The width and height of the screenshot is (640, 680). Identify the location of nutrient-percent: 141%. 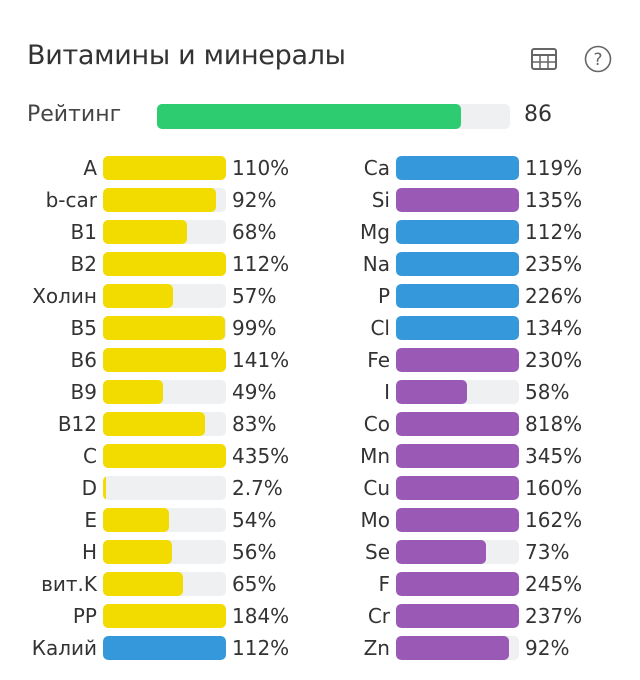
(261, 360).